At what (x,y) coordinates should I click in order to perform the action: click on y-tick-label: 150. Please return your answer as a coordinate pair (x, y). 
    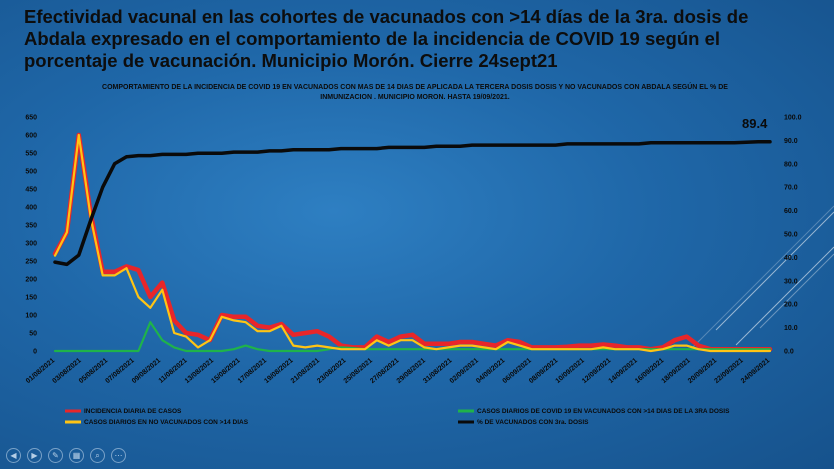
    Looking at the image, I should click on (31, 298).